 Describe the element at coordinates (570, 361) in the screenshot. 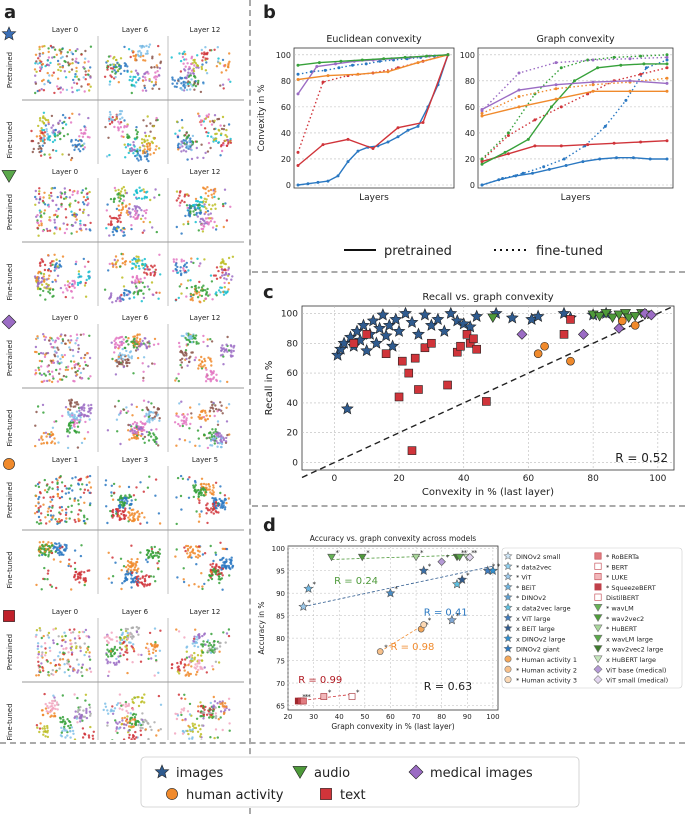

I see `circle-point` at that location.